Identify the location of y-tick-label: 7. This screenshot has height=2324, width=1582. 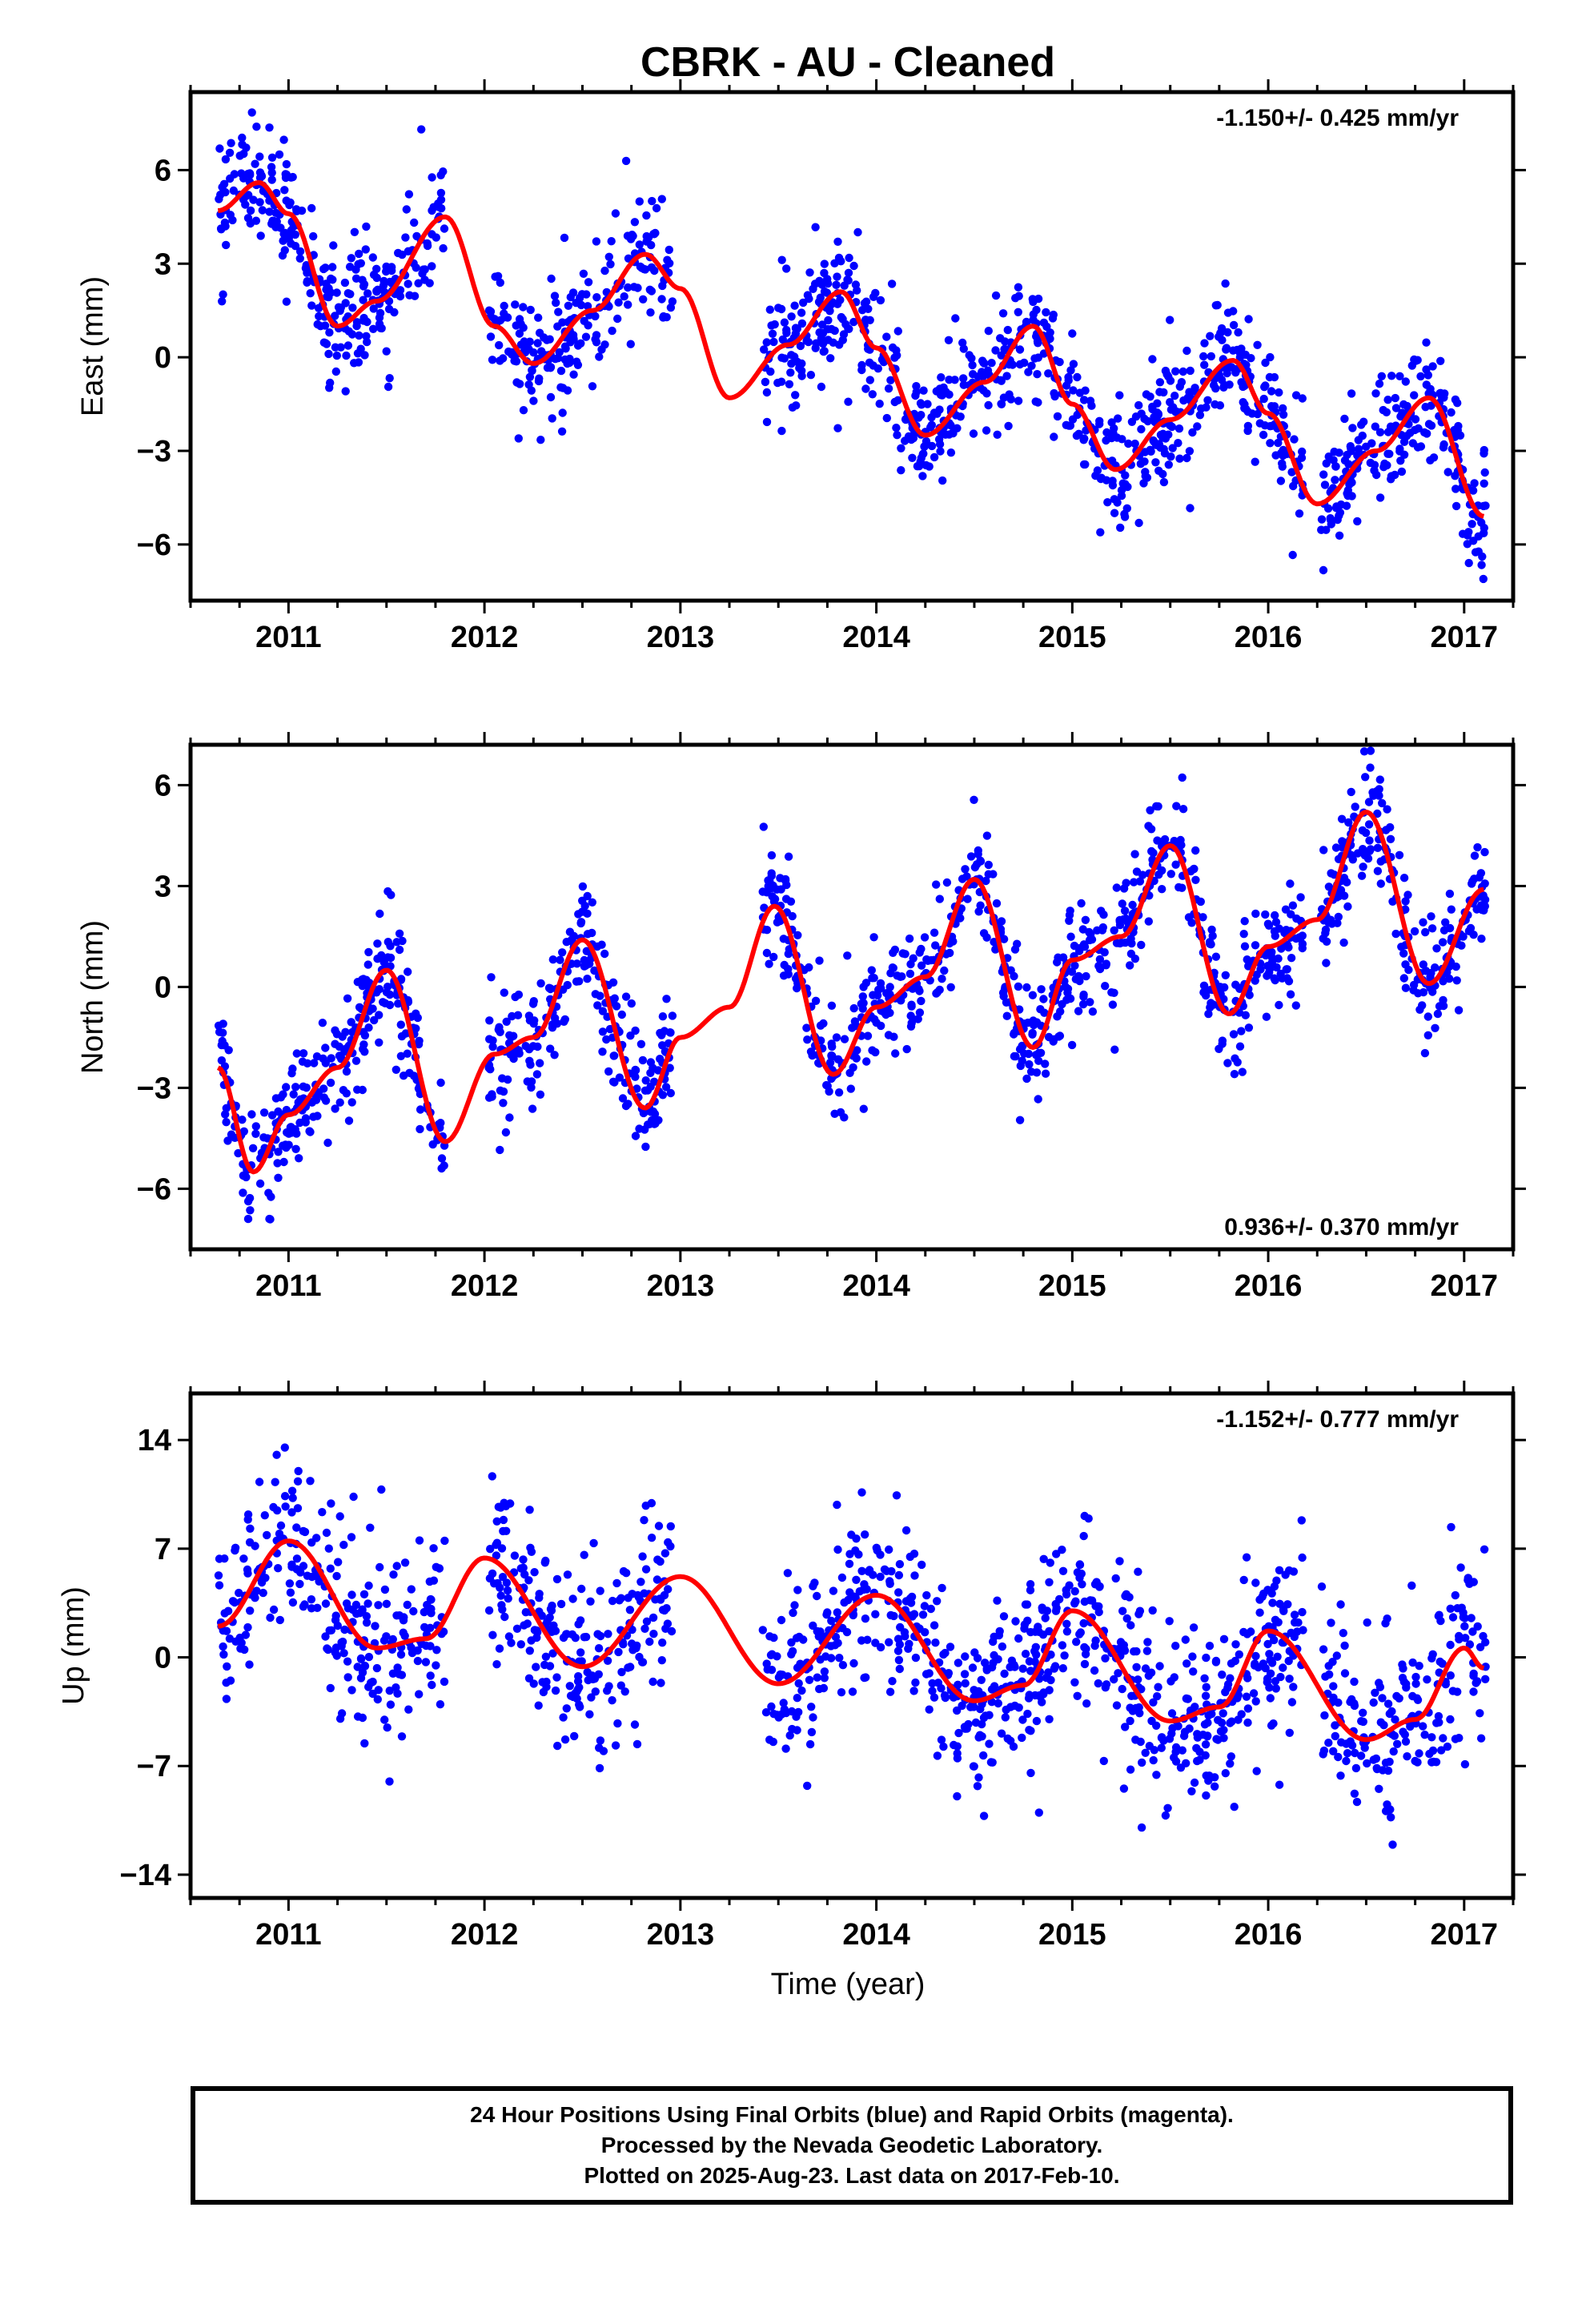
(163, 1550).